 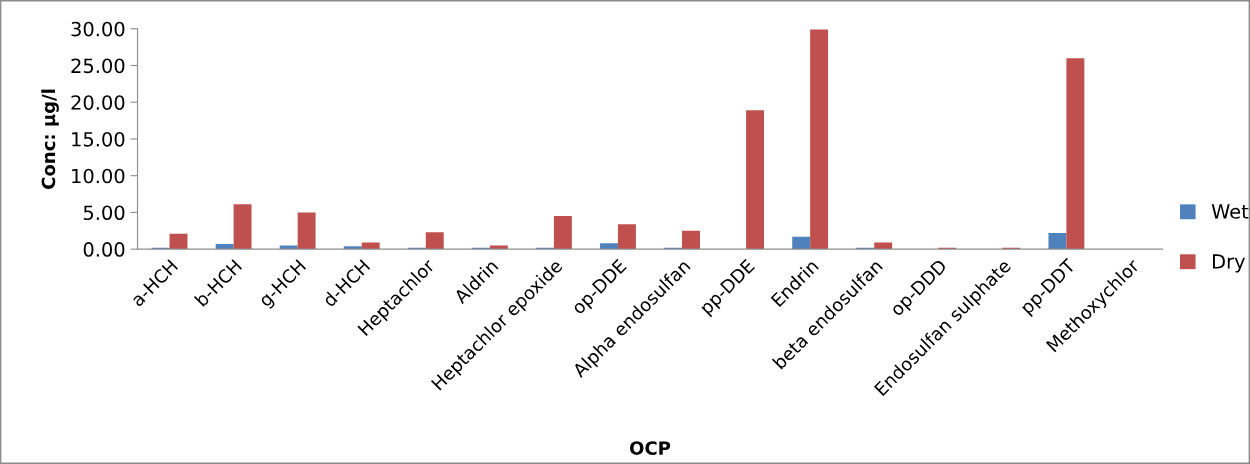 What do you see at coordinates (1230, 211) in the screenshot?
I see `legend-label: Wet` at bounding box center [1230, 211].